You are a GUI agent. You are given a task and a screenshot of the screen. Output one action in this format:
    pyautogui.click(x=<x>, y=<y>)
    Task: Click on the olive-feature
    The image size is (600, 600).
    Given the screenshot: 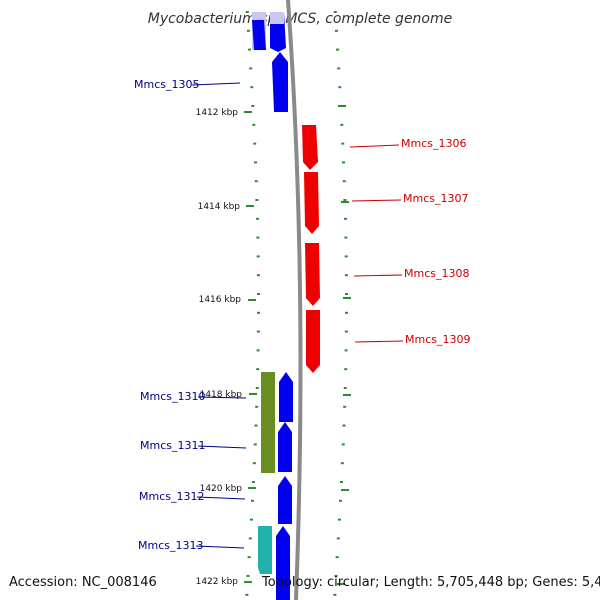 What is the action you would take?
    pyautogui.click(x=268, y=422)
    